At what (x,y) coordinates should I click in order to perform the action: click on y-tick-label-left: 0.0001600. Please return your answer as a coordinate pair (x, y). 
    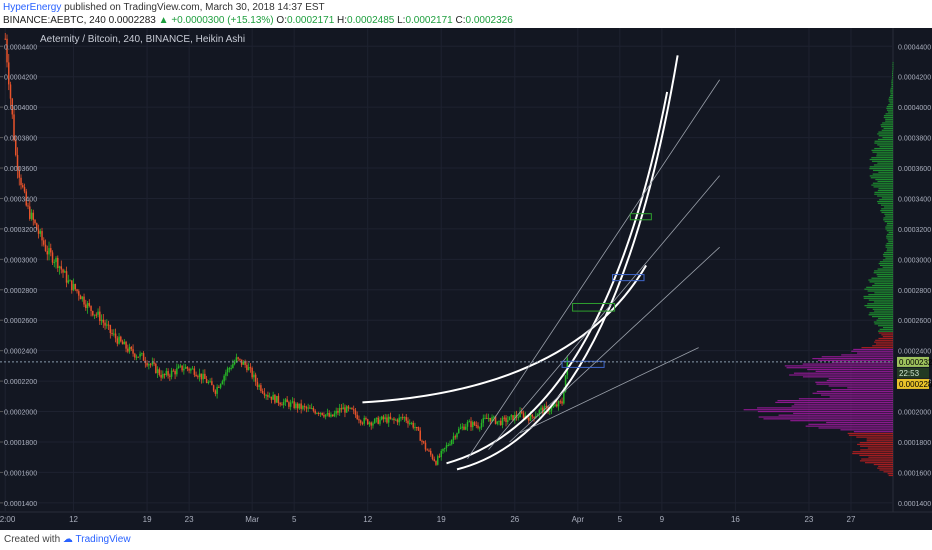
    Looking at the image, I should click on (20, 473).